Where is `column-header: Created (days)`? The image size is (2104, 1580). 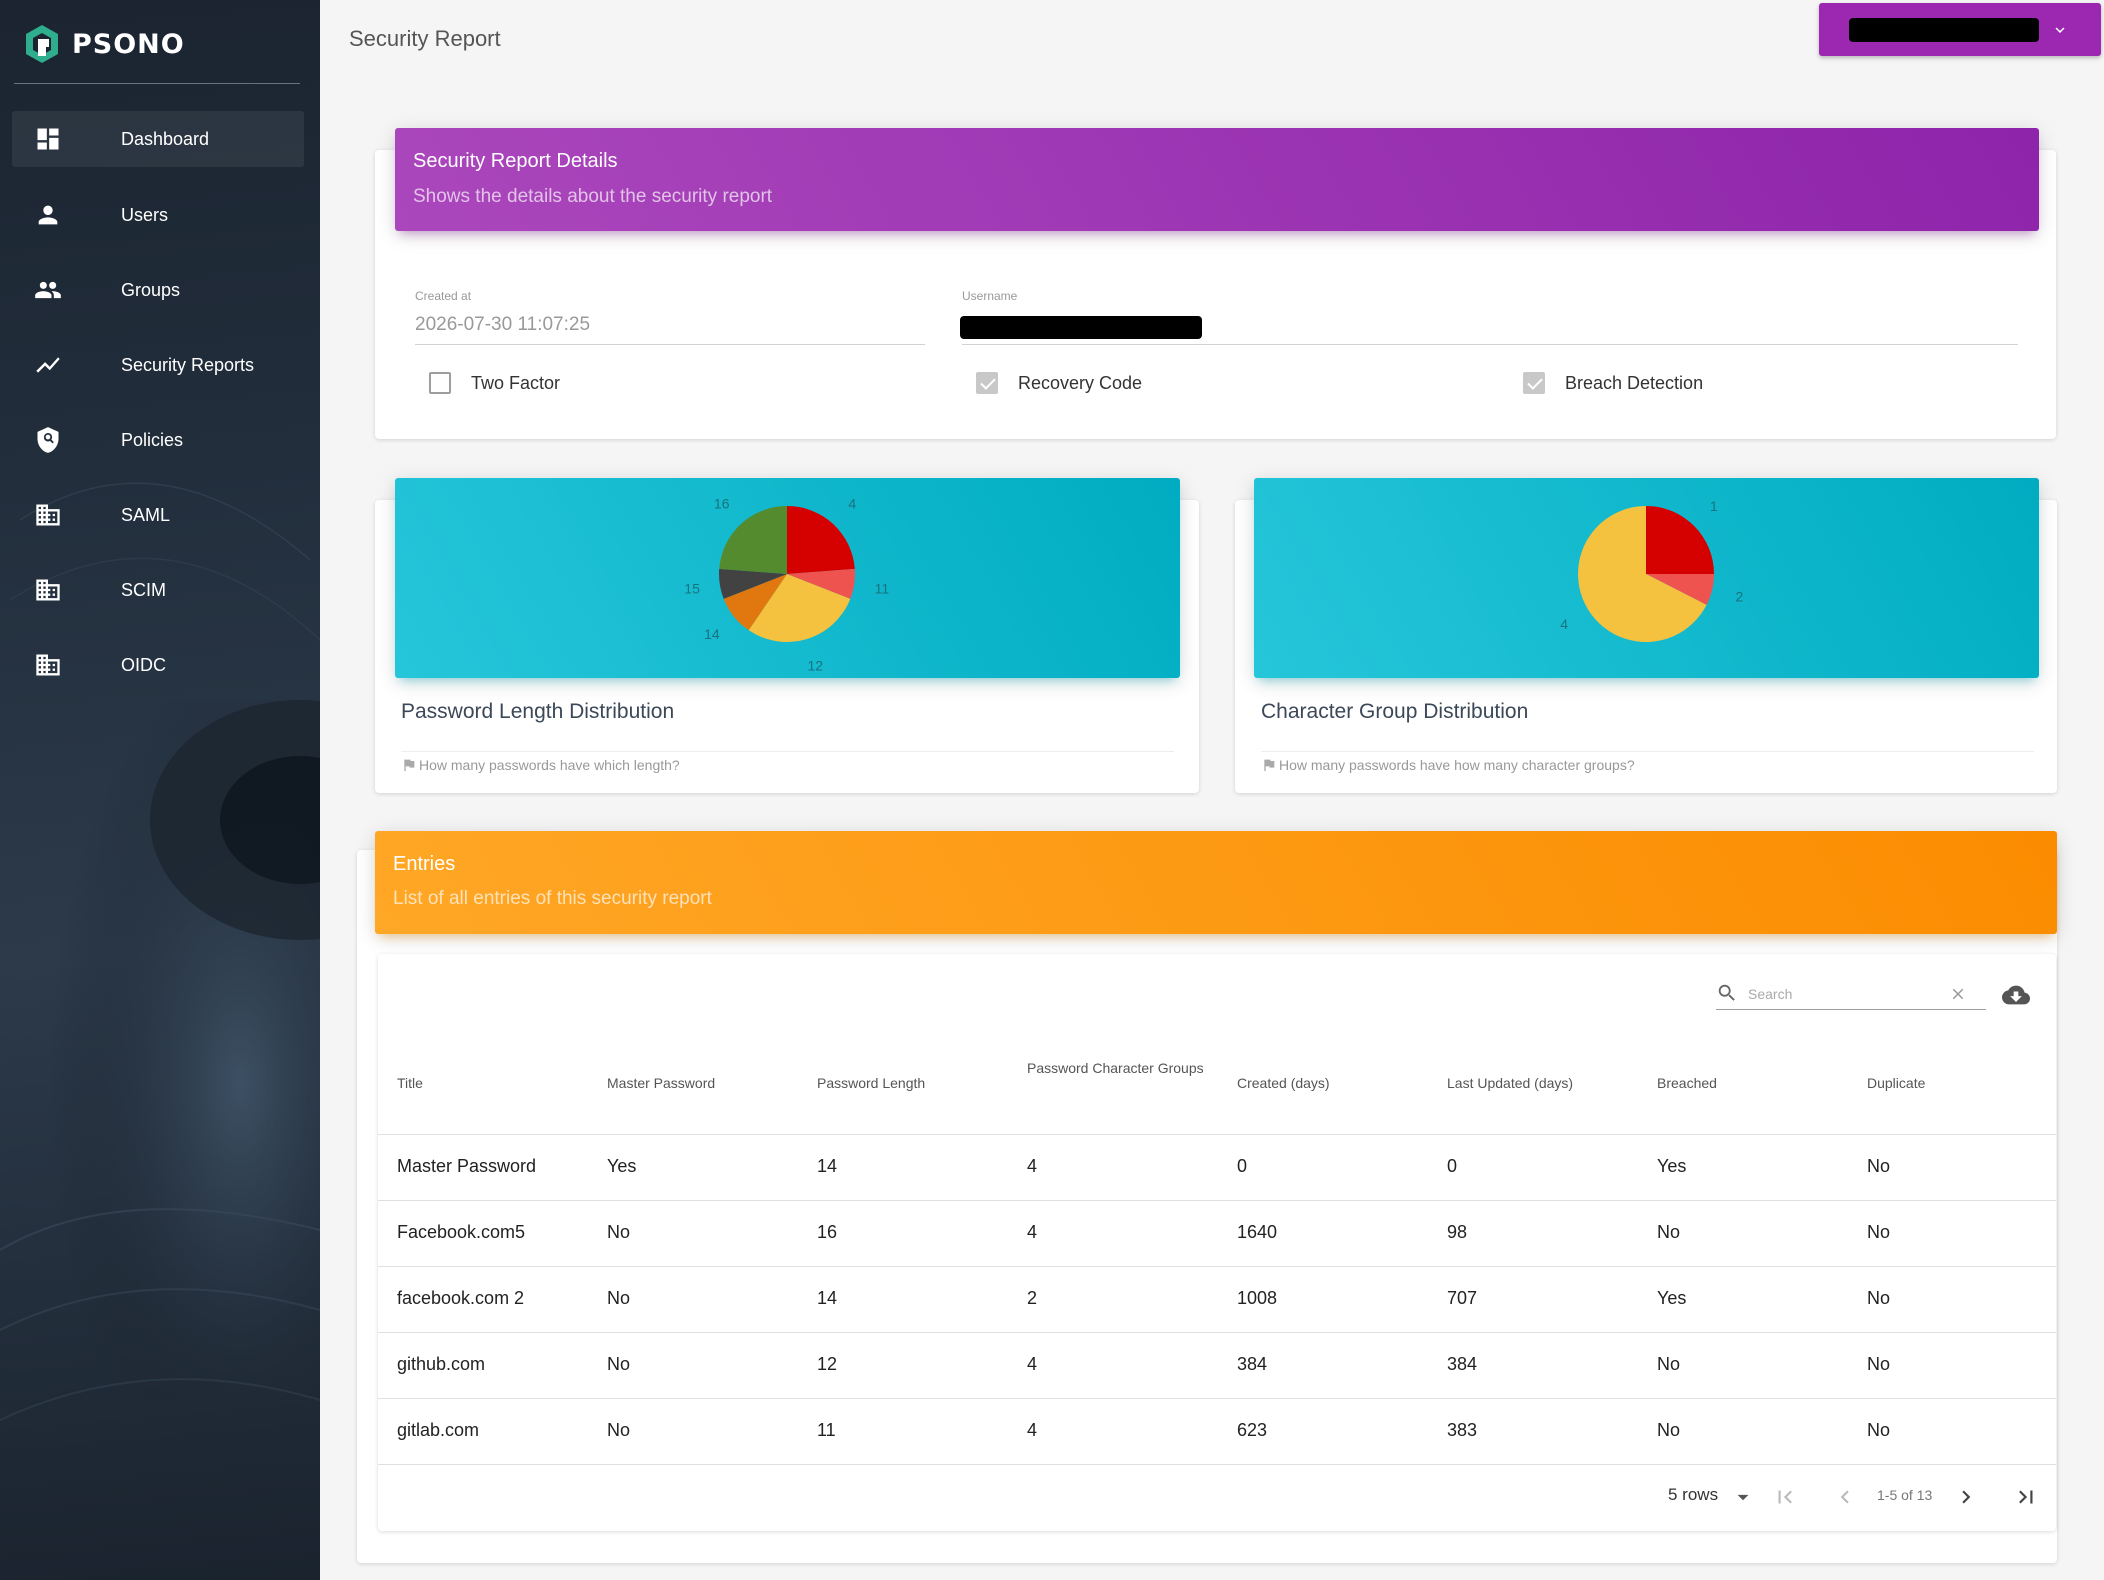
column-header: Created (days) is located at coordinates (1283, 1083).